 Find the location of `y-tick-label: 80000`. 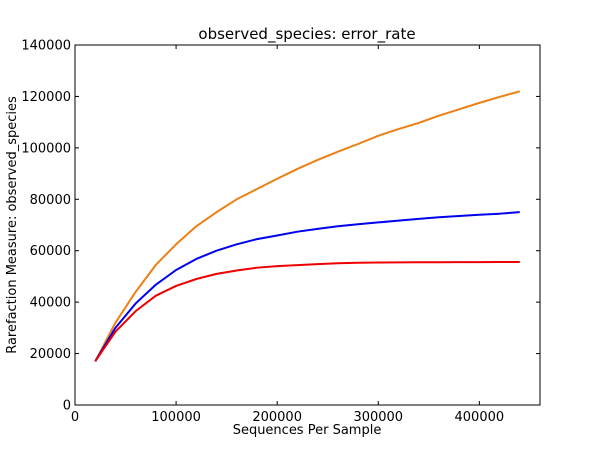

y-tick-label: 80000 is located at coordinates (50, 200).